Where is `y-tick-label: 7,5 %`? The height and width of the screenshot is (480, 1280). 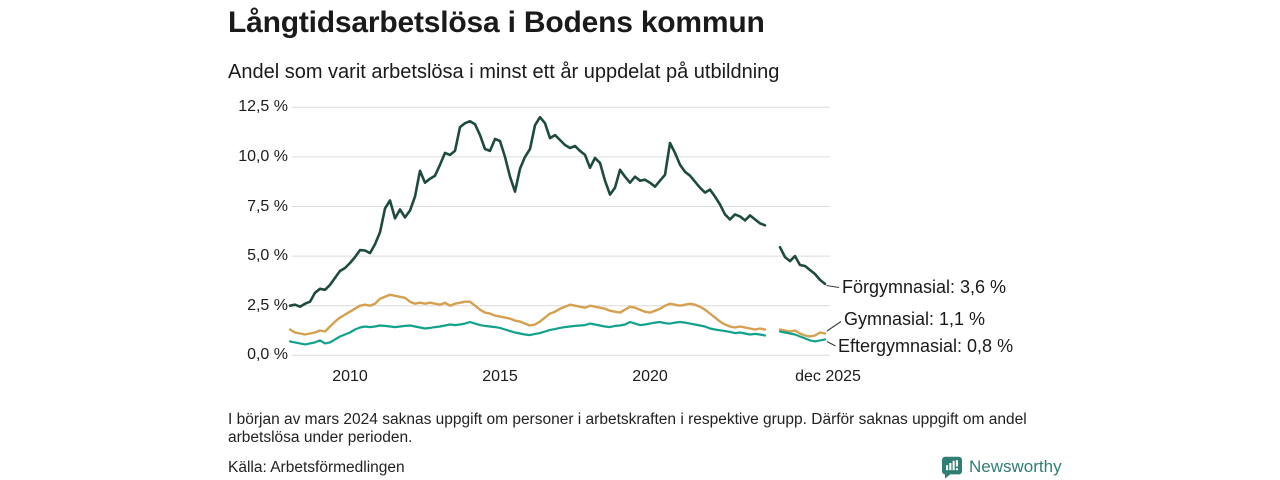
y-tick-label: 7,5 % is located at coordinates (267, 206).